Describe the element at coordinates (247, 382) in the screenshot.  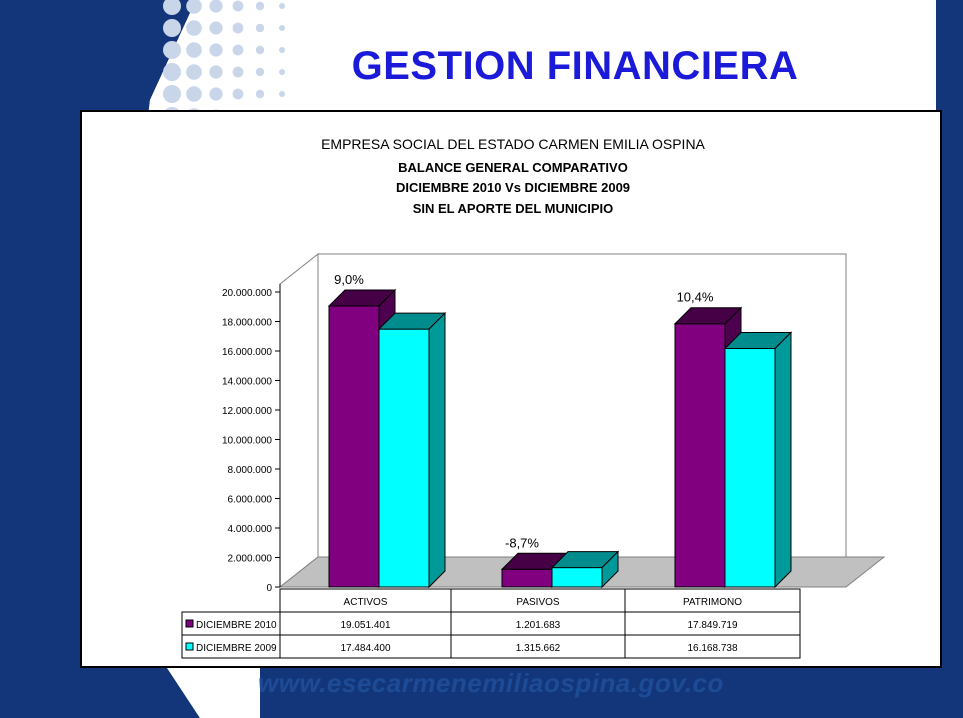
I see `y-tick-label: 14.000.000` at that location.